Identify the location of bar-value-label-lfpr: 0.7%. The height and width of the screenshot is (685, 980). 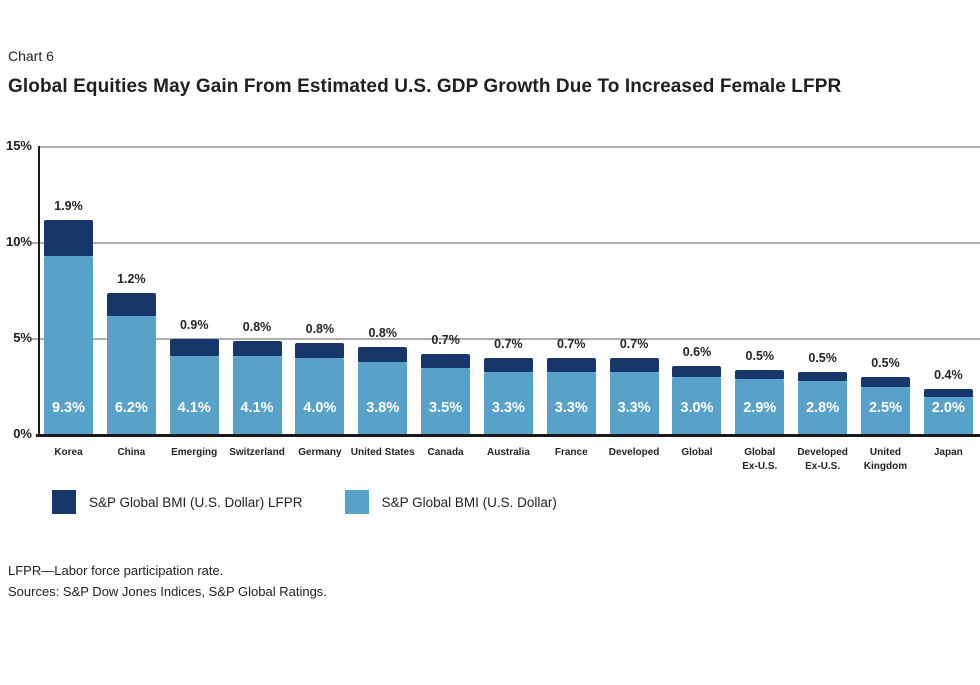
(508, 344).